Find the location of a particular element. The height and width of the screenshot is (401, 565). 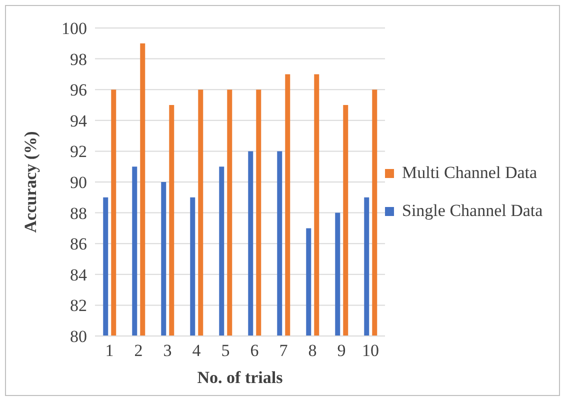

y-tick-label: 88 is located at coordinates (78, 213).